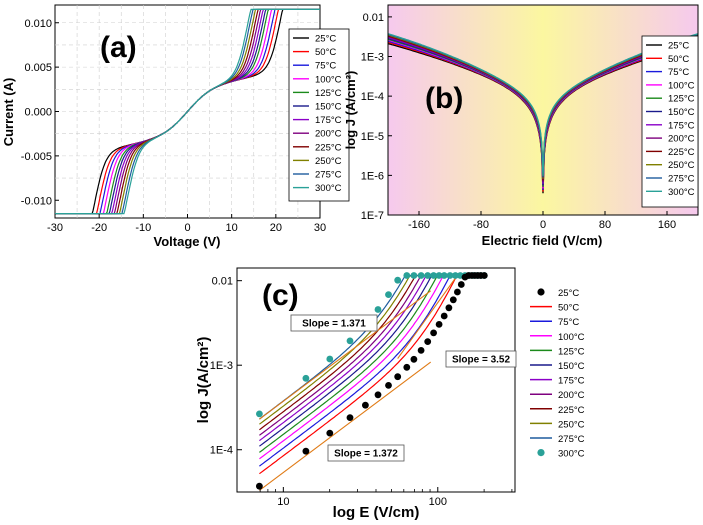 The image size is (703, 525). I want to click on panel-c-xlabel: log E (V/cm), so click(376, 512).